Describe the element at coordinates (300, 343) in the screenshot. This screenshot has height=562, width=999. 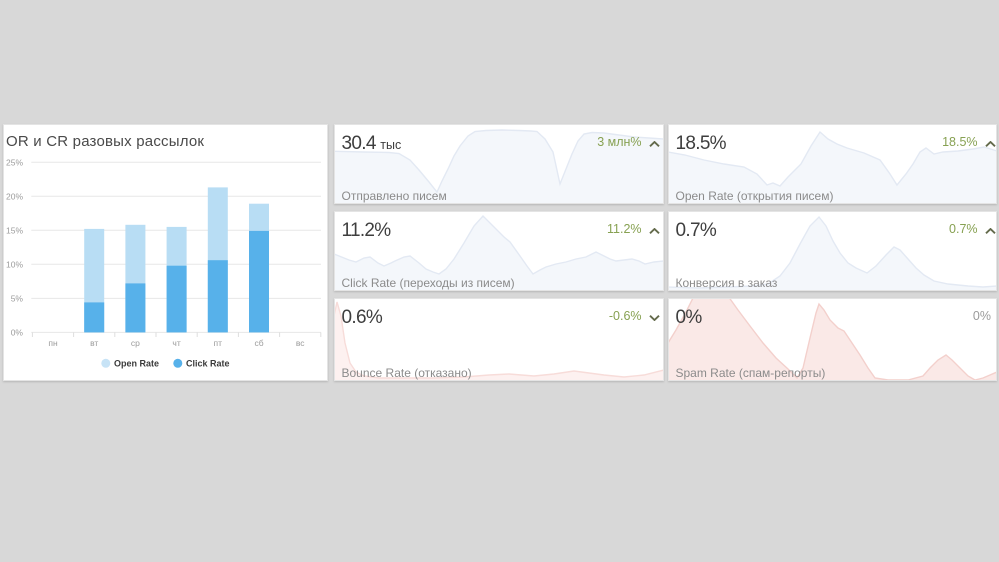
I see `svg-text: вс` at that location.